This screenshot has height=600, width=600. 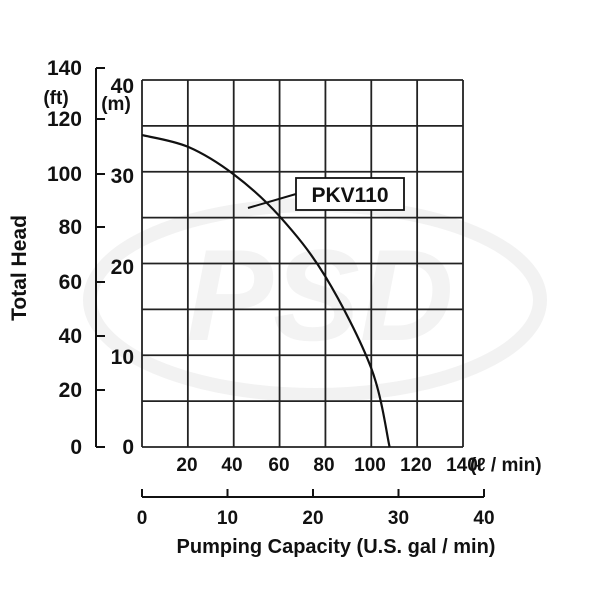 What do you see at coordinates (19, 268) in the screenshot?
I see `y-axis-title: Total Head` at bounding box center [19, 268].